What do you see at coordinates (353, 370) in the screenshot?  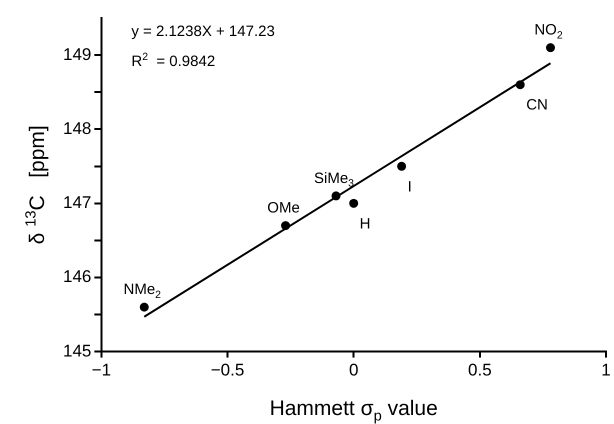 I see `x-tick-label: 0` at bounding box center [353, 370].